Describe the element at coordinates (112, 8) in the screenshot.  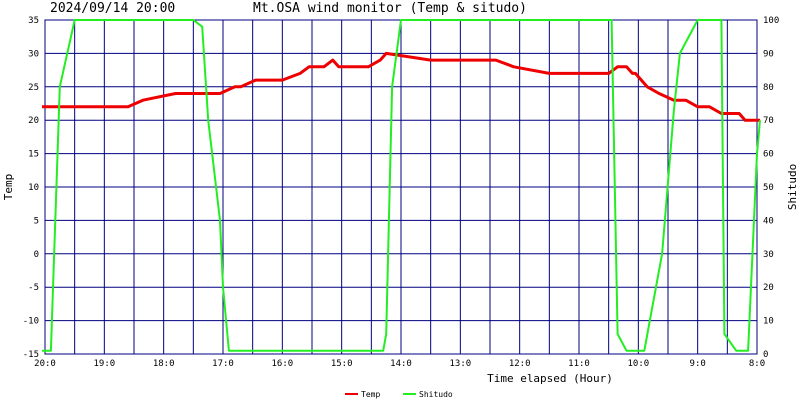
I see `chart-datetime: 2024/09/14 20:00` at that location.